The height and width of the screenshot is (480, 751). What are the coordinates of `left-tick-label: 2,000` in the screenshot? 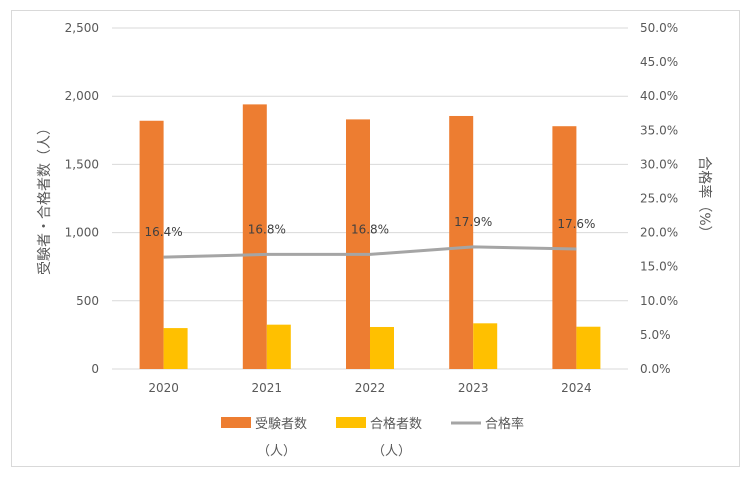 It's located at (82, 96).